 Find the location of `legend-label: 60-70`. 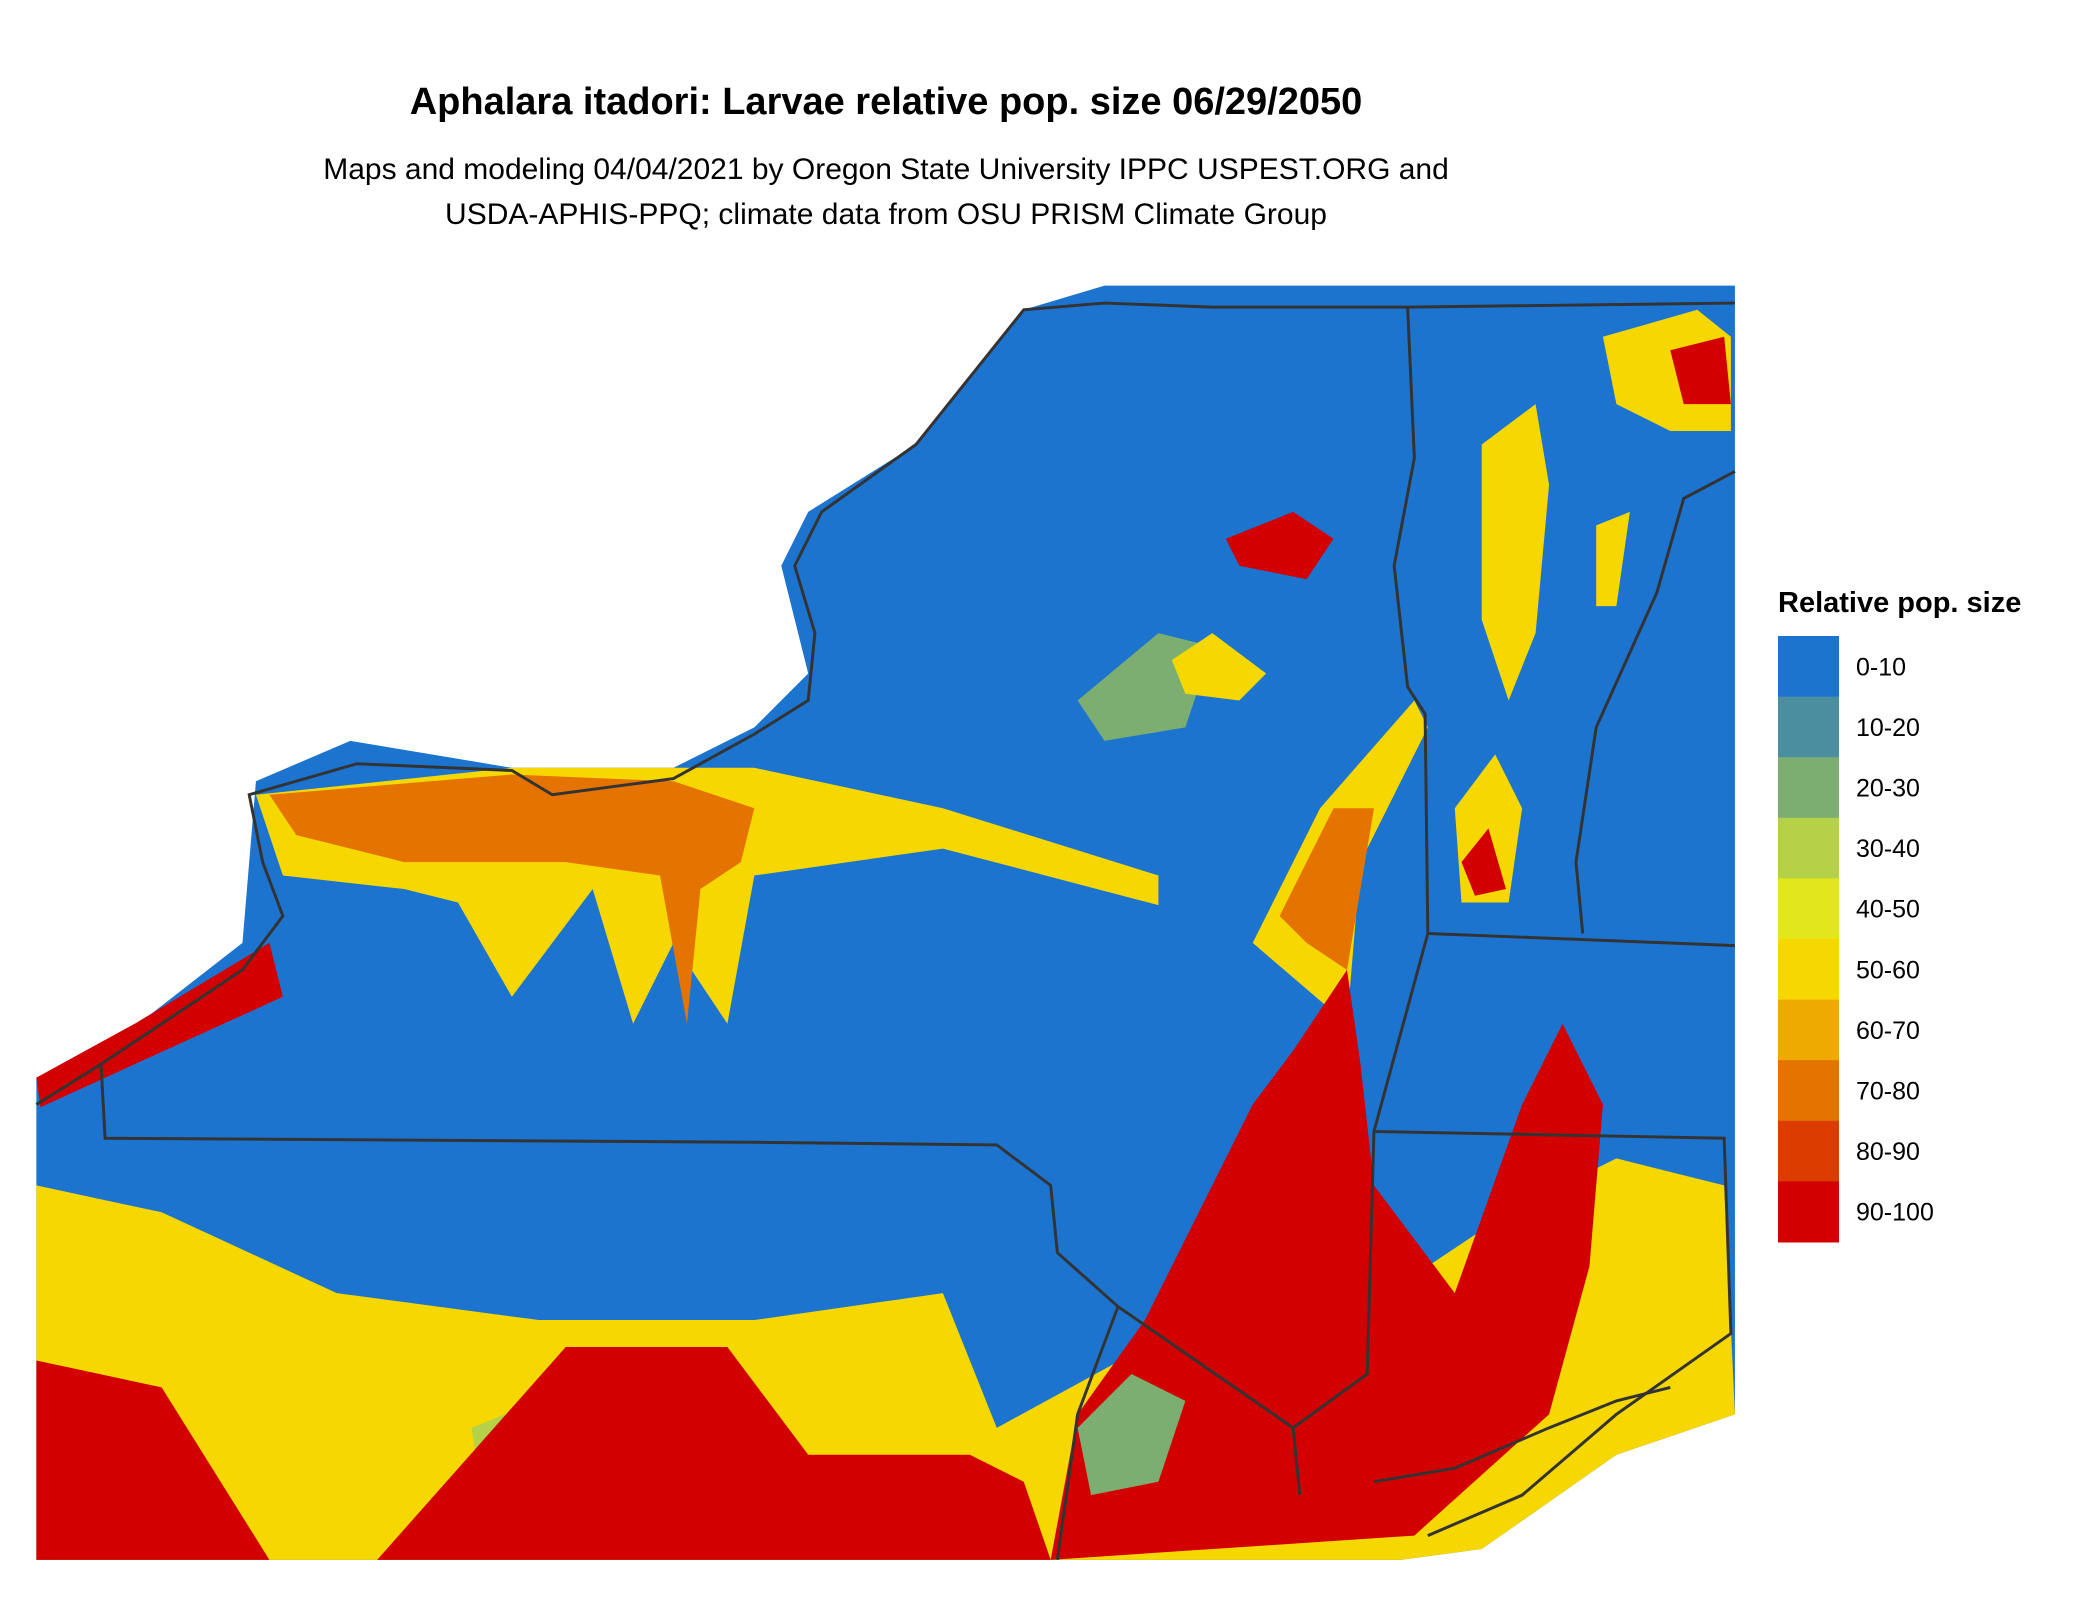

legend-label: 60-70 is located at coordinates (1888, 1031).